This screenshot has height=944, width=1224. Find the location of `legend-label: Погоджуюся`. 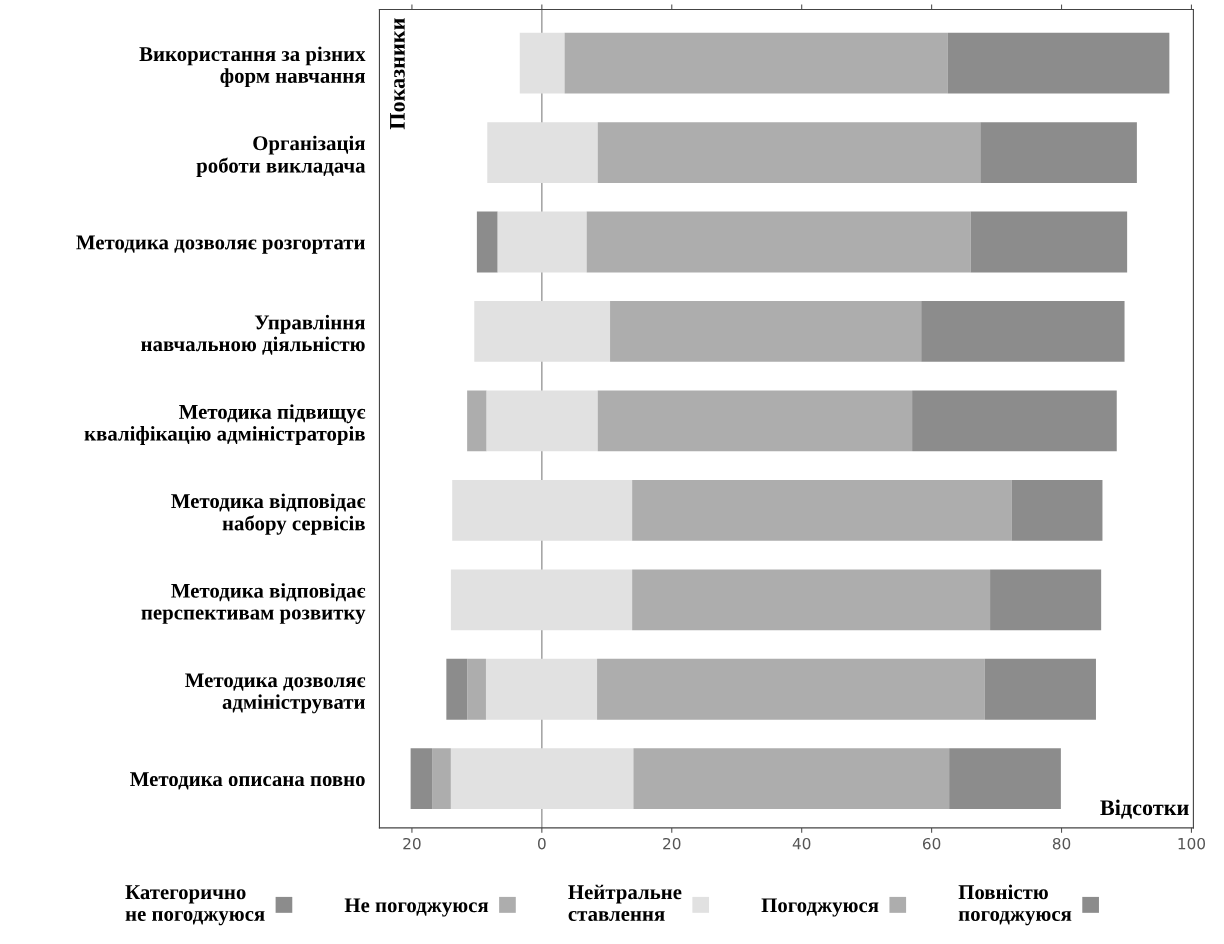

legend-label: Погоджуюся is located at coordinates (820, 907).